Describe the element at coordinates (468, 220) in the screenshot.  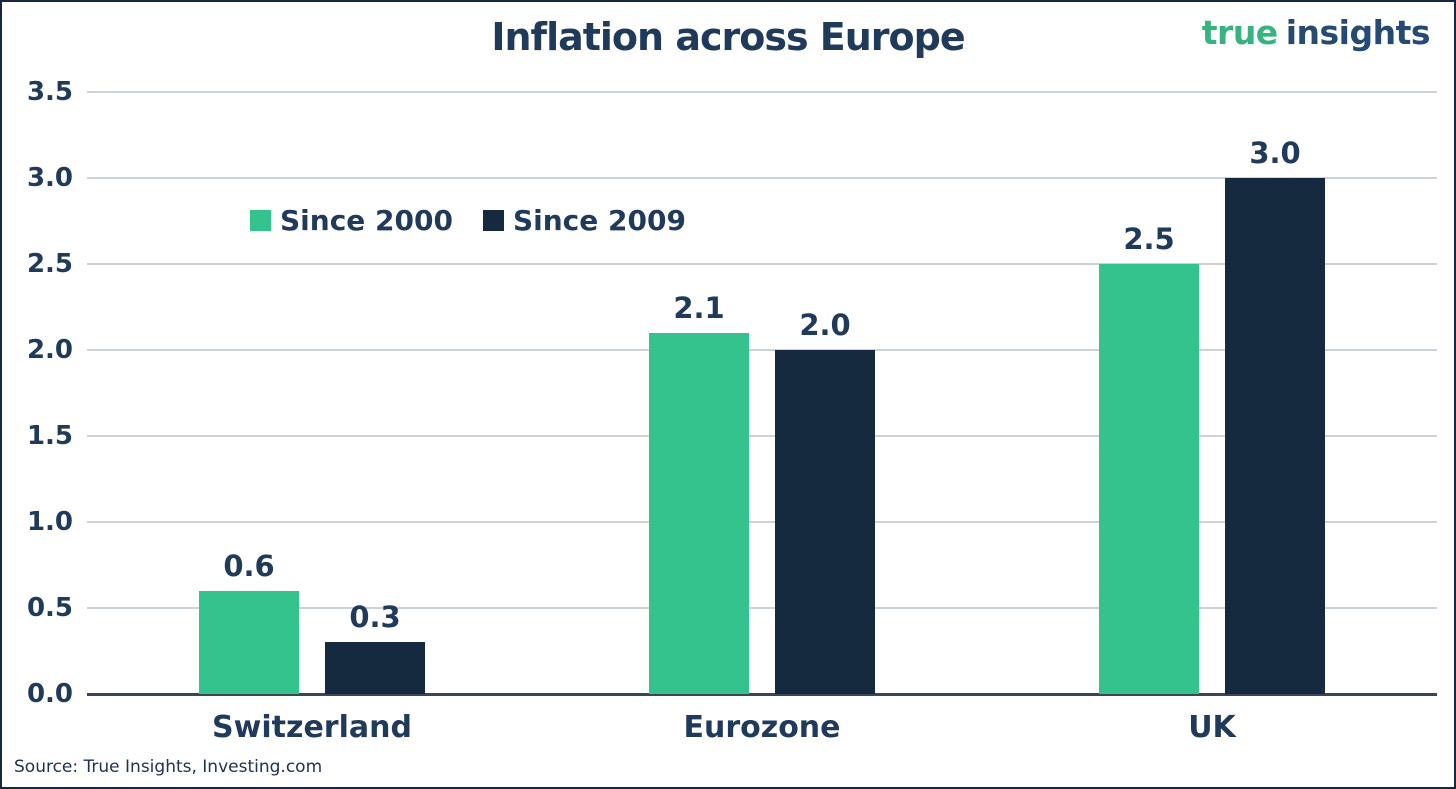
I see `legend: Since 2000 Since 2009` at that location.